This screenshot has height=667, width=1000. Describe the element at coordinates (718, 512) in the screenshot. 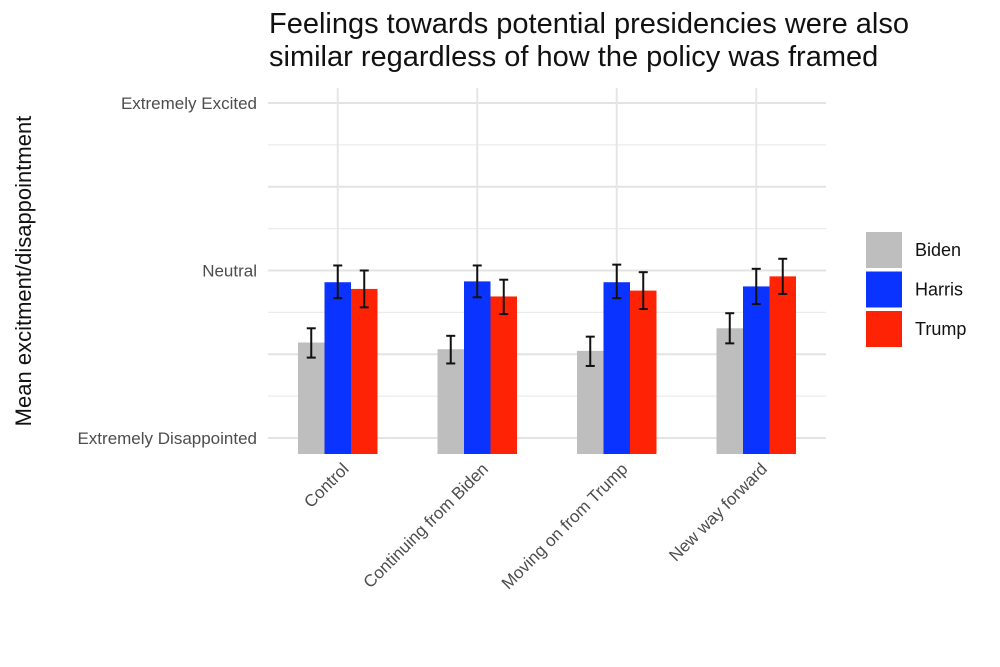

I see `x-tick-label: New way forward` at that location.